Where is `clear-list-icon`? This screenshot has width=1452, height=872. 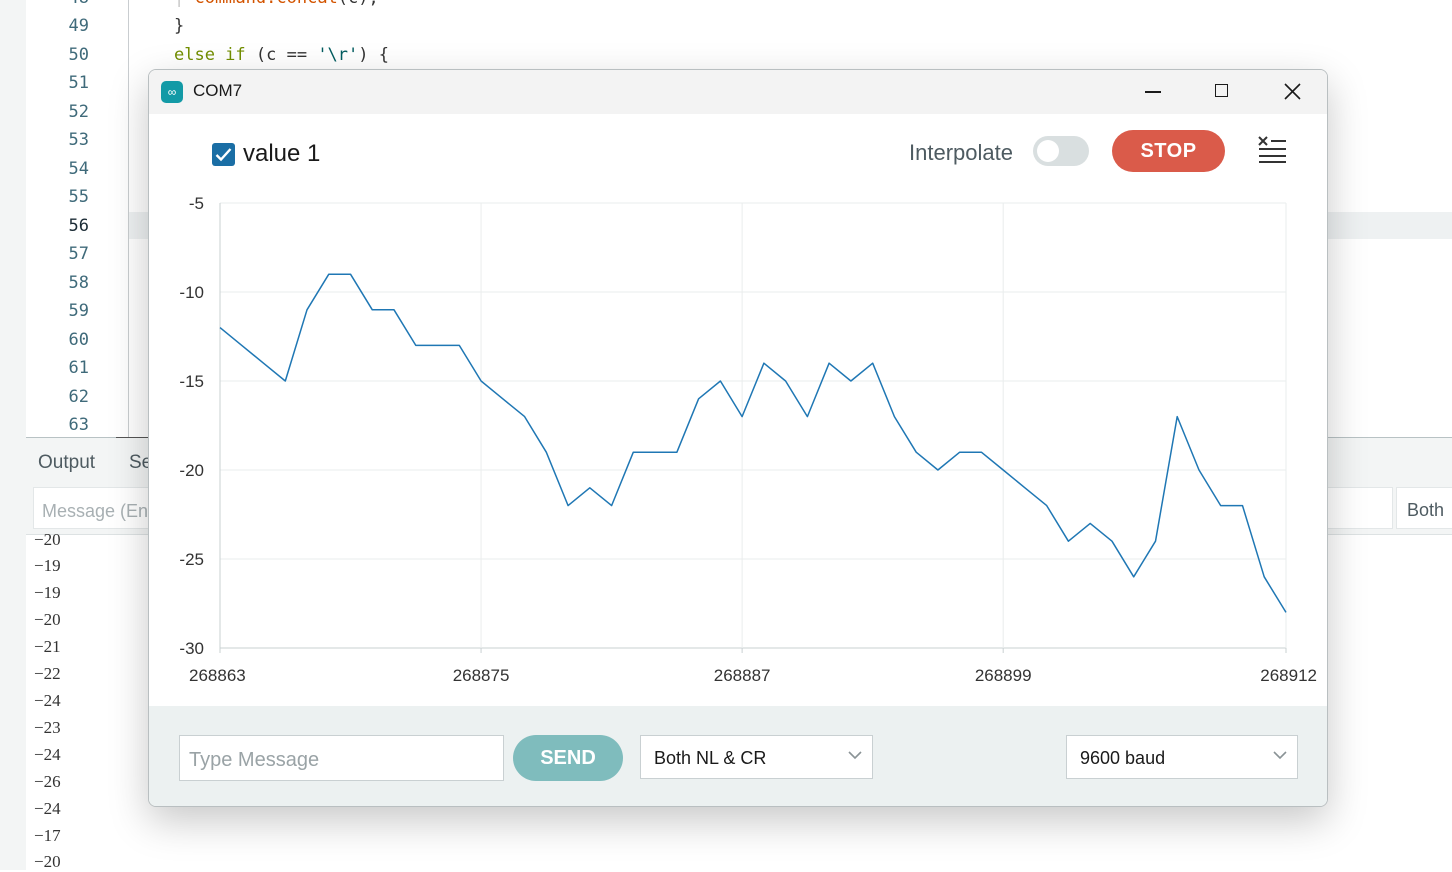
clear-list-icon is located at coordinates (1272, 149).